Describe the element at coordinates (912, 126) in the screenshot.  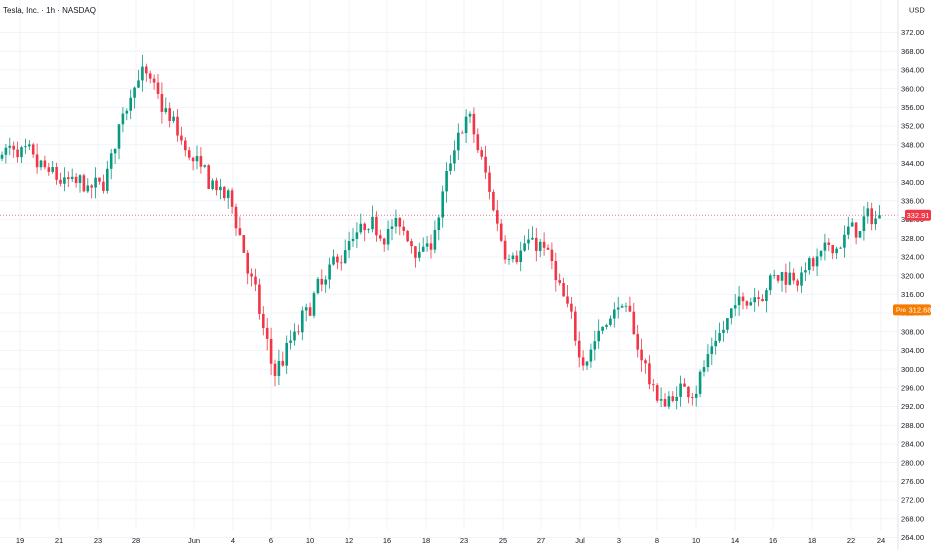
I see `y-tick-label: 352.00` at that location.